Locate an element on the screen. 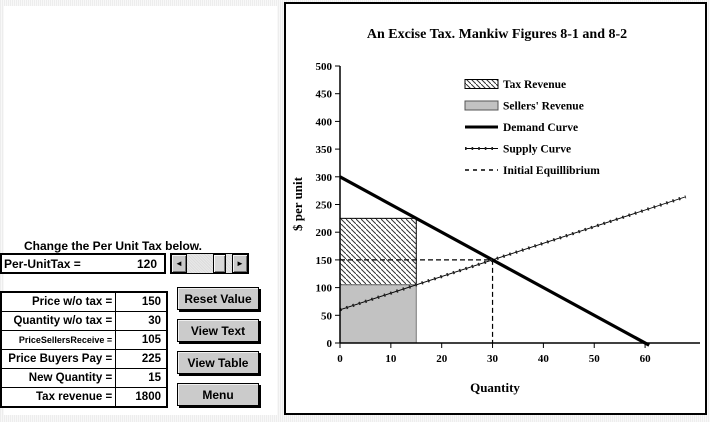  row-label: Tax revenue = is located at coordinates (58, 397).